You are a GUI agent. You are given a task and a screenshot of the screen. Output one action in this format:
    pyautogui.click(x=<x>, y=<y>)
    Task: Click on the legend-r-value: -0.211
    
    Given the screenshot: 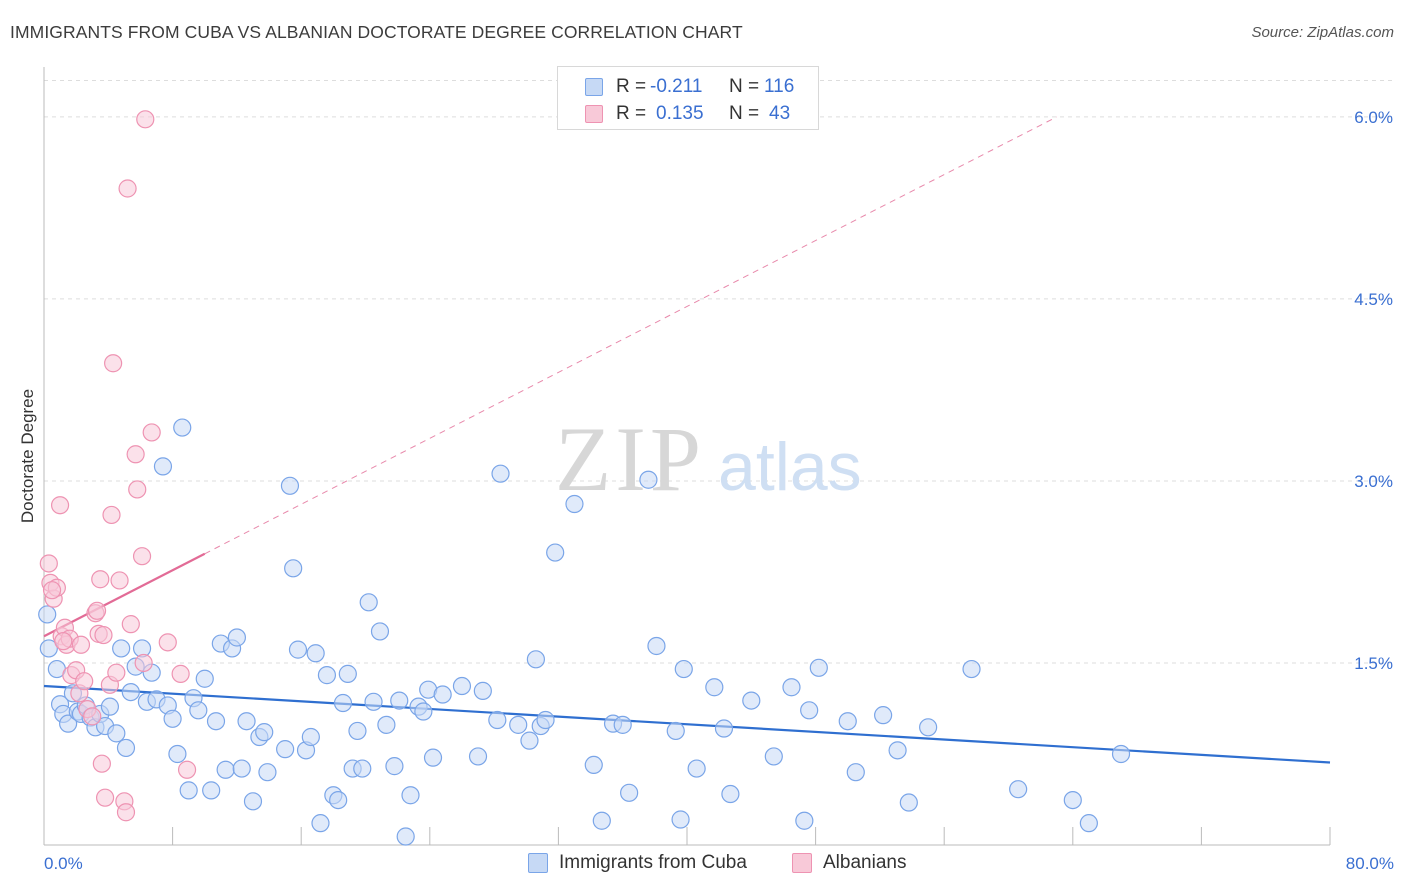 What is the action you would take?
    pyautogui.click(x=676, y=86)
    